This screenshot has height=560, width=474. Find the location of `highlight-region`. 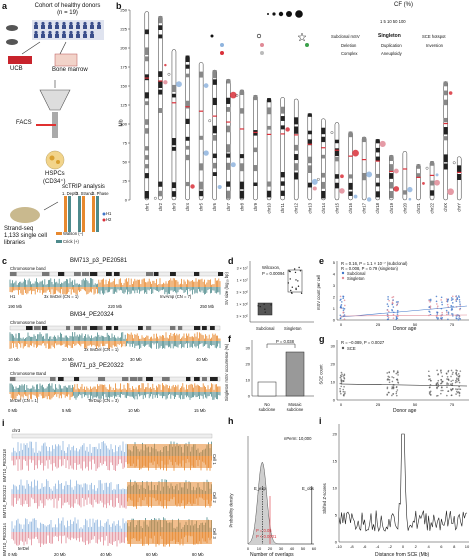

highlight-region is located at coordinates (169, 456).